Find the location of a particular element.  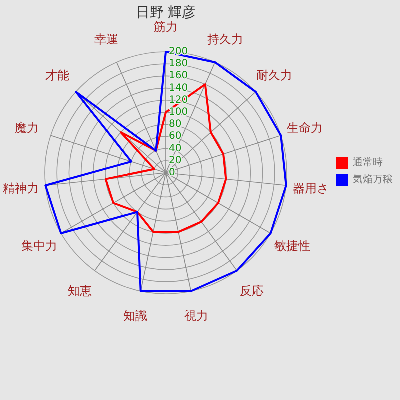

y-tick-label: 100 is located at coordinates (178, 112).